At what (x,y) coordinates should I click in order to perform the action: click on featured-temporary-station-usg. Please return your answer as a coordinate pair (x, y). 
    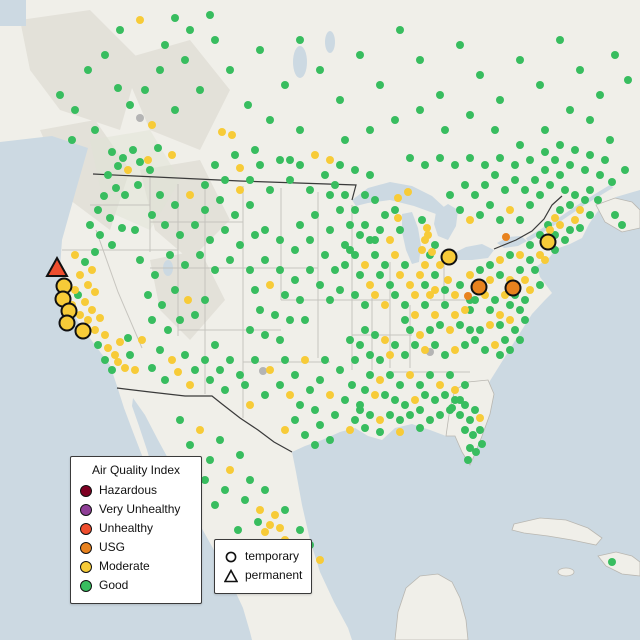
    Looking at the image, I should click on (513, 288).